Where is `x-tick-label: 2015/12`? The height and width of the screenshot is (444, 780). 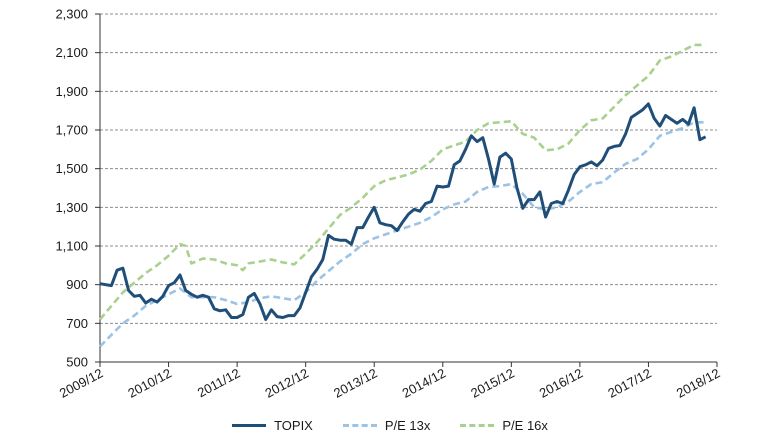 x-tick-label: 2015/12 is located at coordinates (492, 382).